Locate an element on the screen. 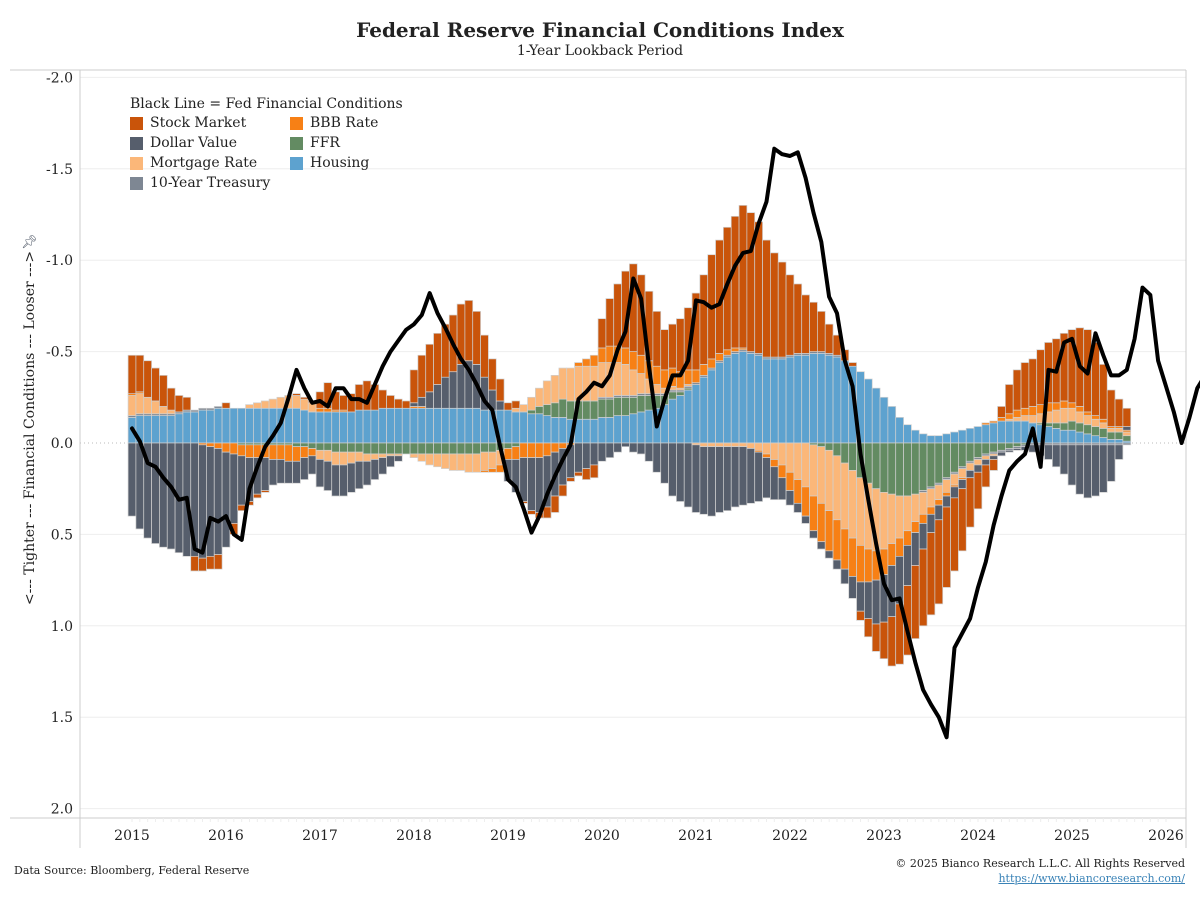 The height and width of the screenshot is (900, 1200). x-tick-label: 2021 is located at coordinates (696, 836).